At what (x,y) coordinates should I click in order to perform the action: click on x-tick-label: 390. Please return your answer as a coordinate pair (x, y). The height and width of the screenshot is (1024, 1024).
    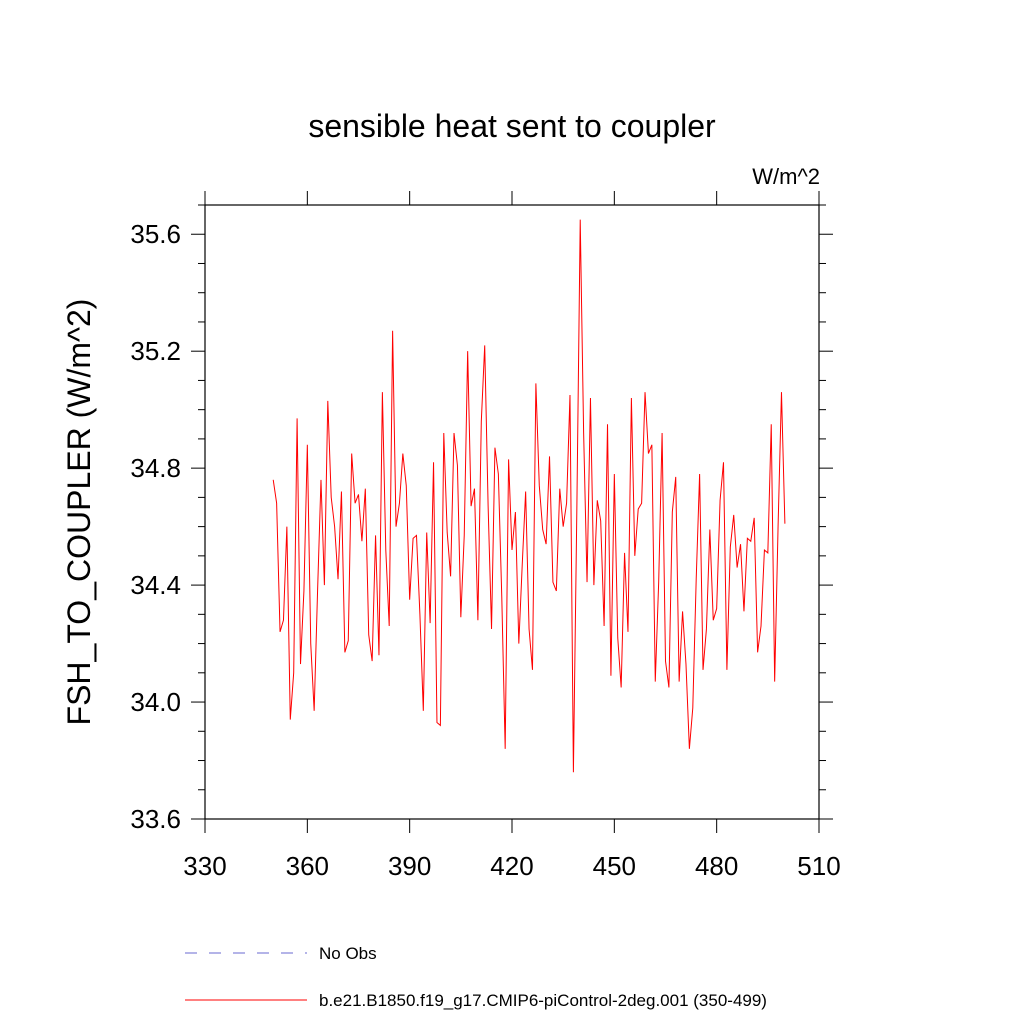
    Looking at the image, I should click on (409, 866).